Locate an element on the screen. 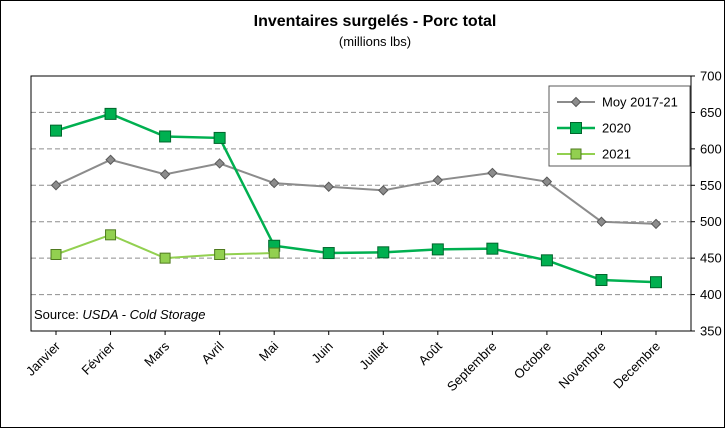 Image resolution: width=725 pixels, height=428 pixels. source-label: Source: USDA - Cold Storage is located at coordinates (120, 314).